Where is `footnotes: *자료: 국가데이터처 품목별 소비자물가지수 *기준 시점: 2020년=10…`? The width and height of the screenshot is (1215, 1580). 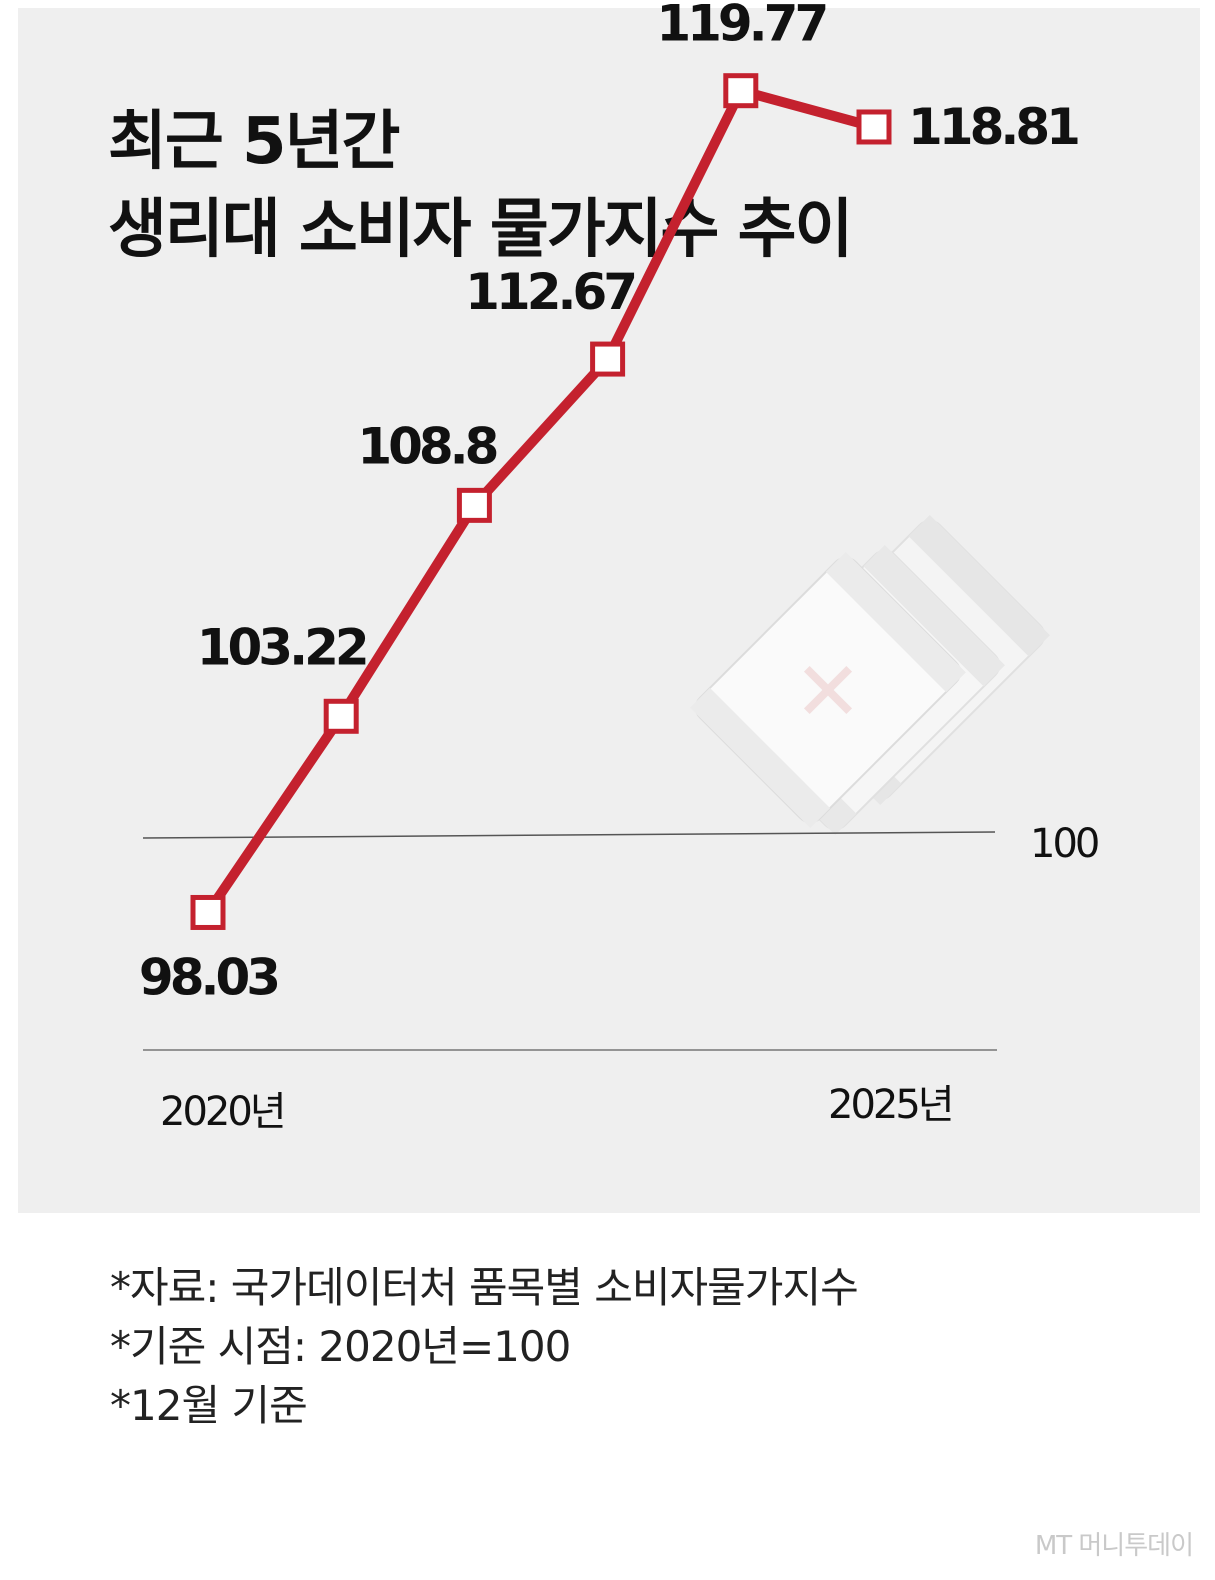 footnotes: *자료: 국가데이터처 품목별 소비자물가지수 *기준 시점: 2020년=10… is located at coordinates (484, 1346).